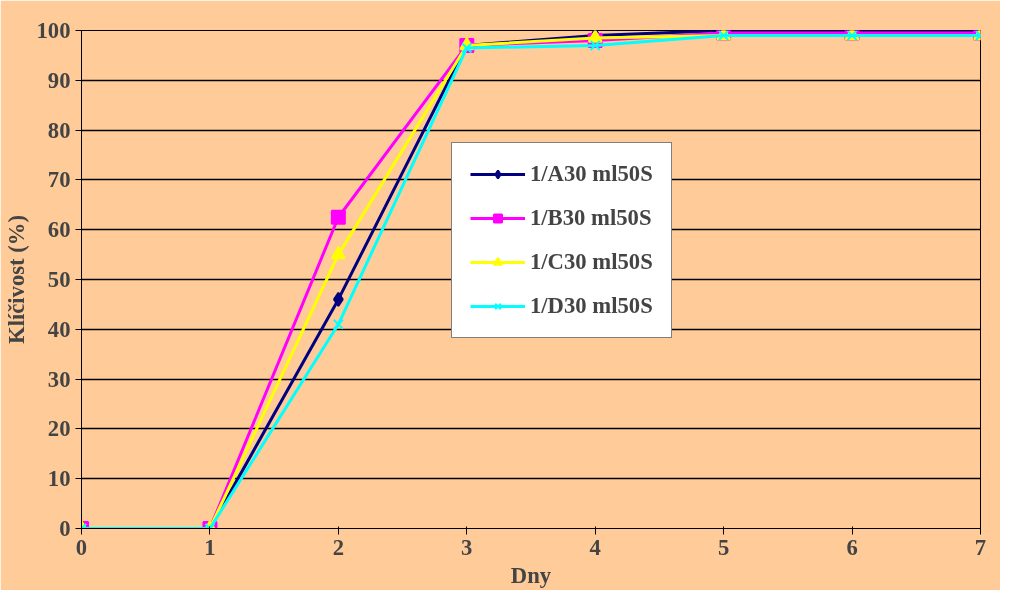  What do you see at coordinates (591, 218) in the screenshot?
I see `legend-label: 1/B30 ml50S` at bounding box center [591, 218].